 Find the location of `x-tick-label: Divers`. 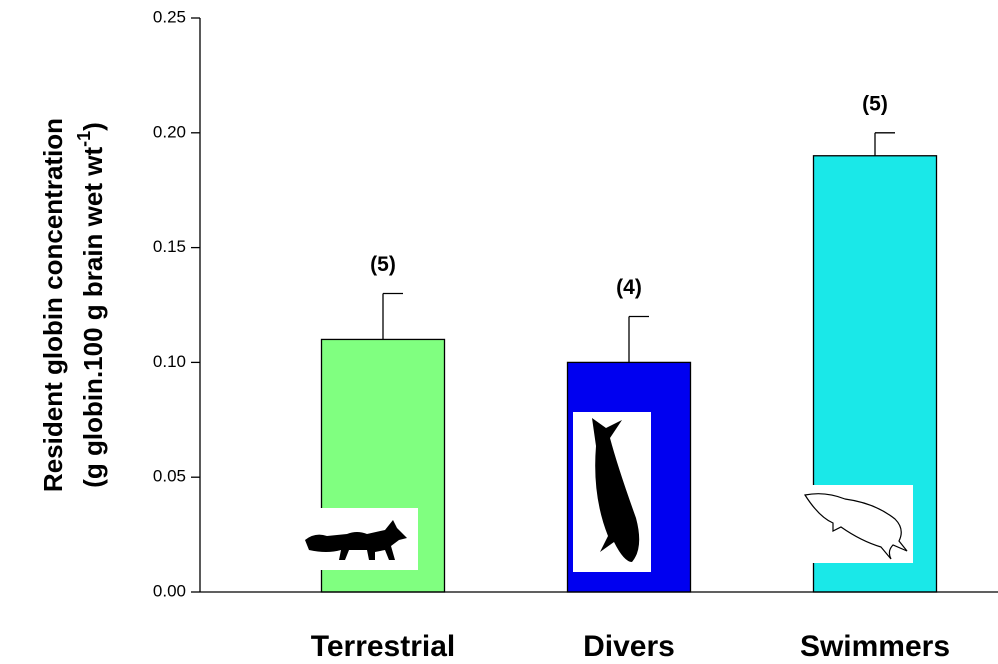

x-tick-label: Divers is located at coordinates (629, 646).